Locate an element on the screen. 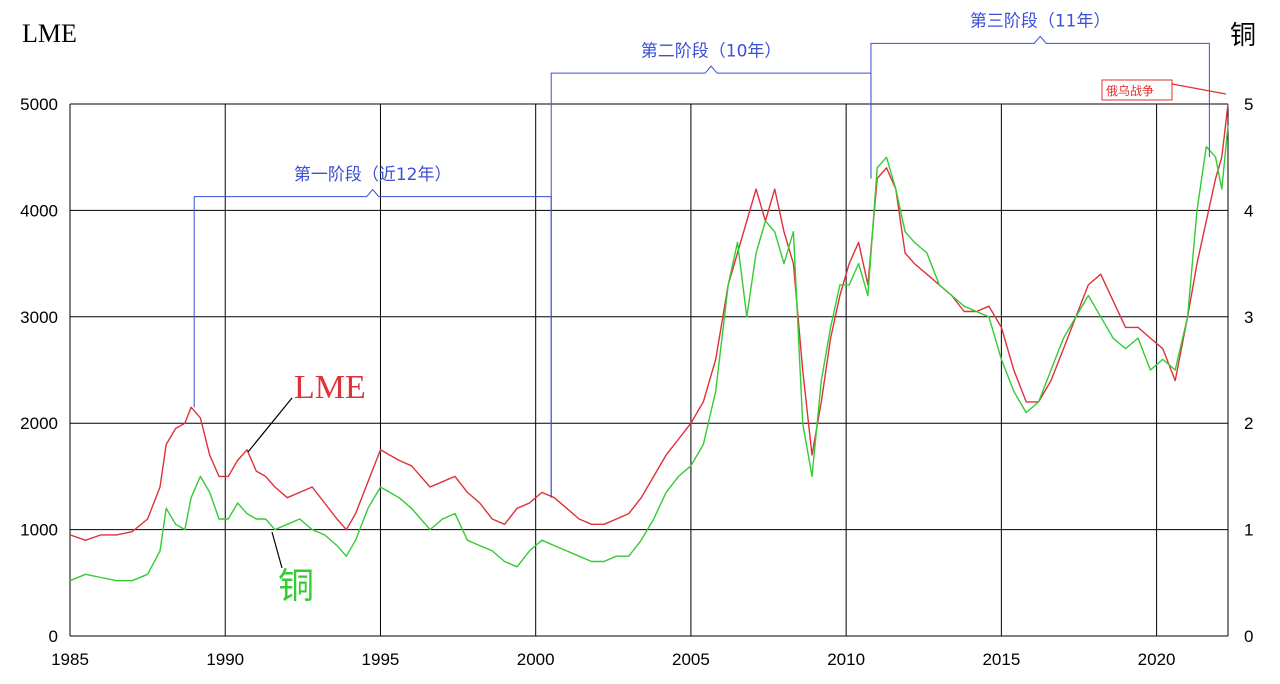 This screenshot has height=684, width=1280. right-y-tick-label: 2 is located at coordinates (1248, 423).